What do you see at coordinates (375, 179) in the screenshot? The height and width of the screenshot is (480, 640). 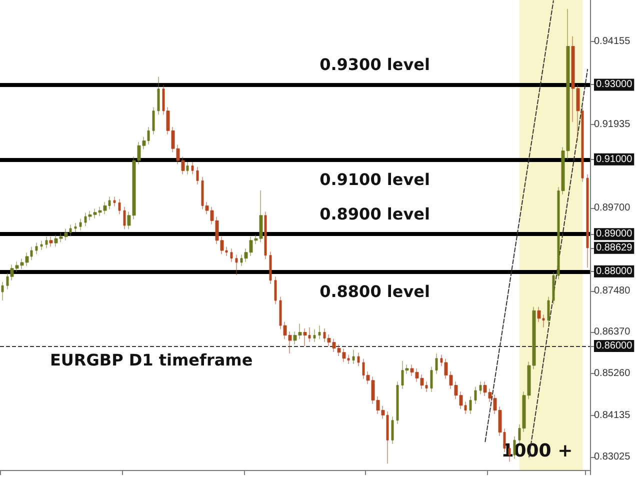 I see `ref-line-label: 0.9100 level` at bounding box center [375, 179].